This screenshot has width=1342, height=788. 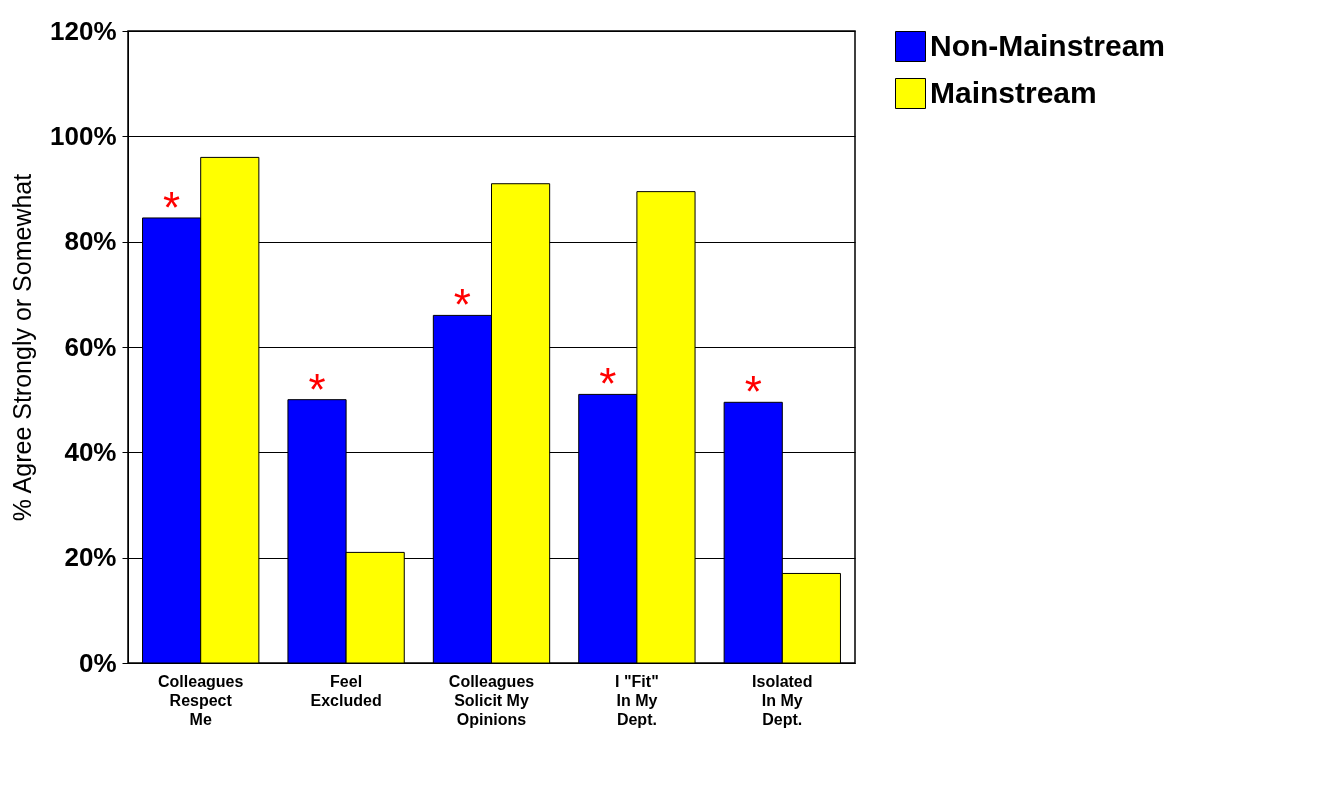 What do you see at coordinates (90, 346) in the screenshot?
I see `y-tick-label: 60%` at bounding box center [90, 346].